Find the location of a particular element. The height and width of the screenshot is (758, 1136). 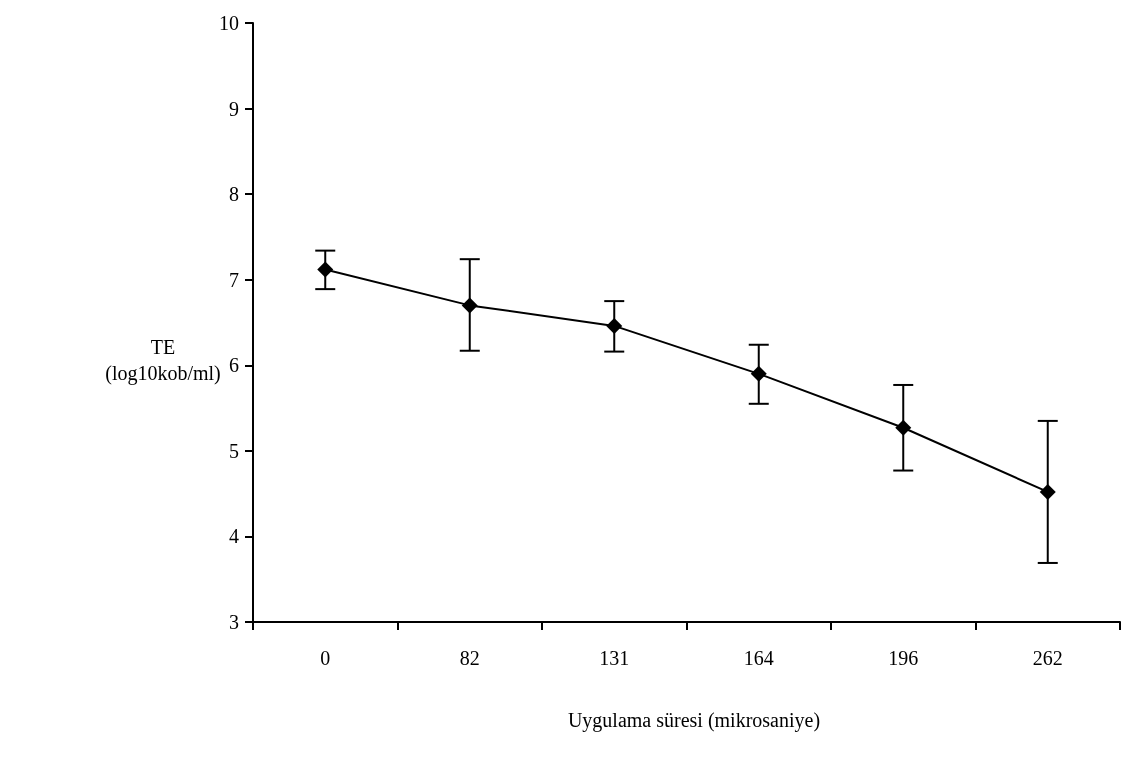

y-tick-label: 8 is located at coordinates (234, 194).